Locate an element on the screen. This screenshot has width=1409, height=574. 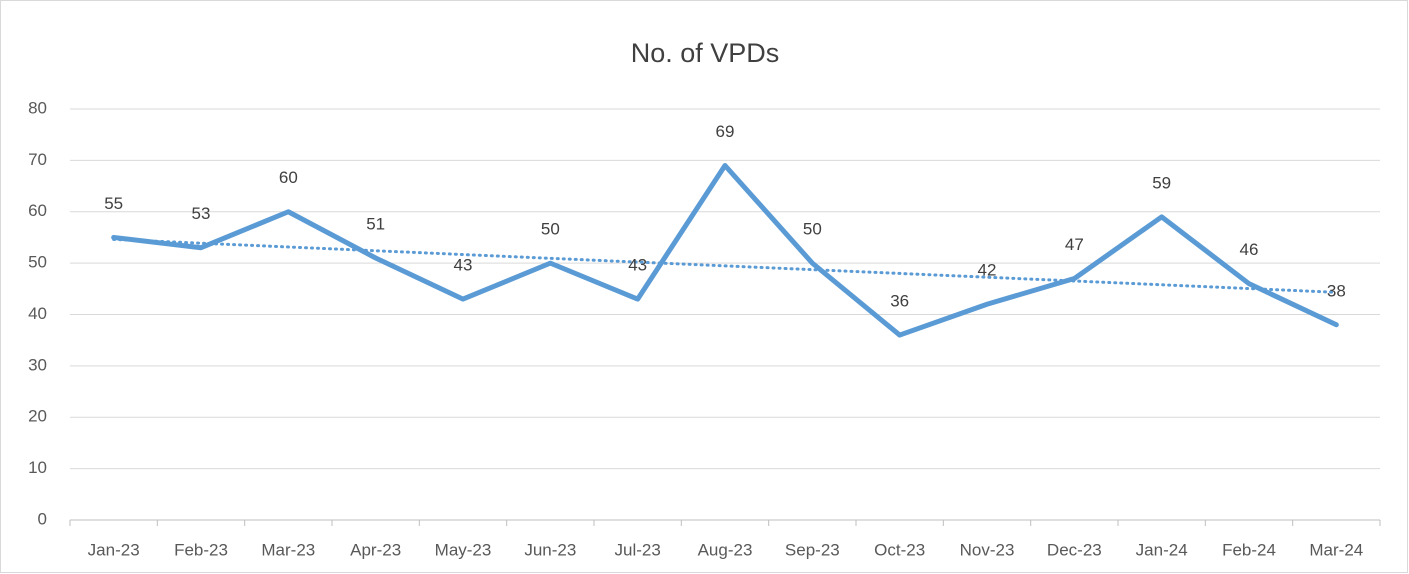
x-tick-label: Oct-23 is located at coordinates (899, 549).